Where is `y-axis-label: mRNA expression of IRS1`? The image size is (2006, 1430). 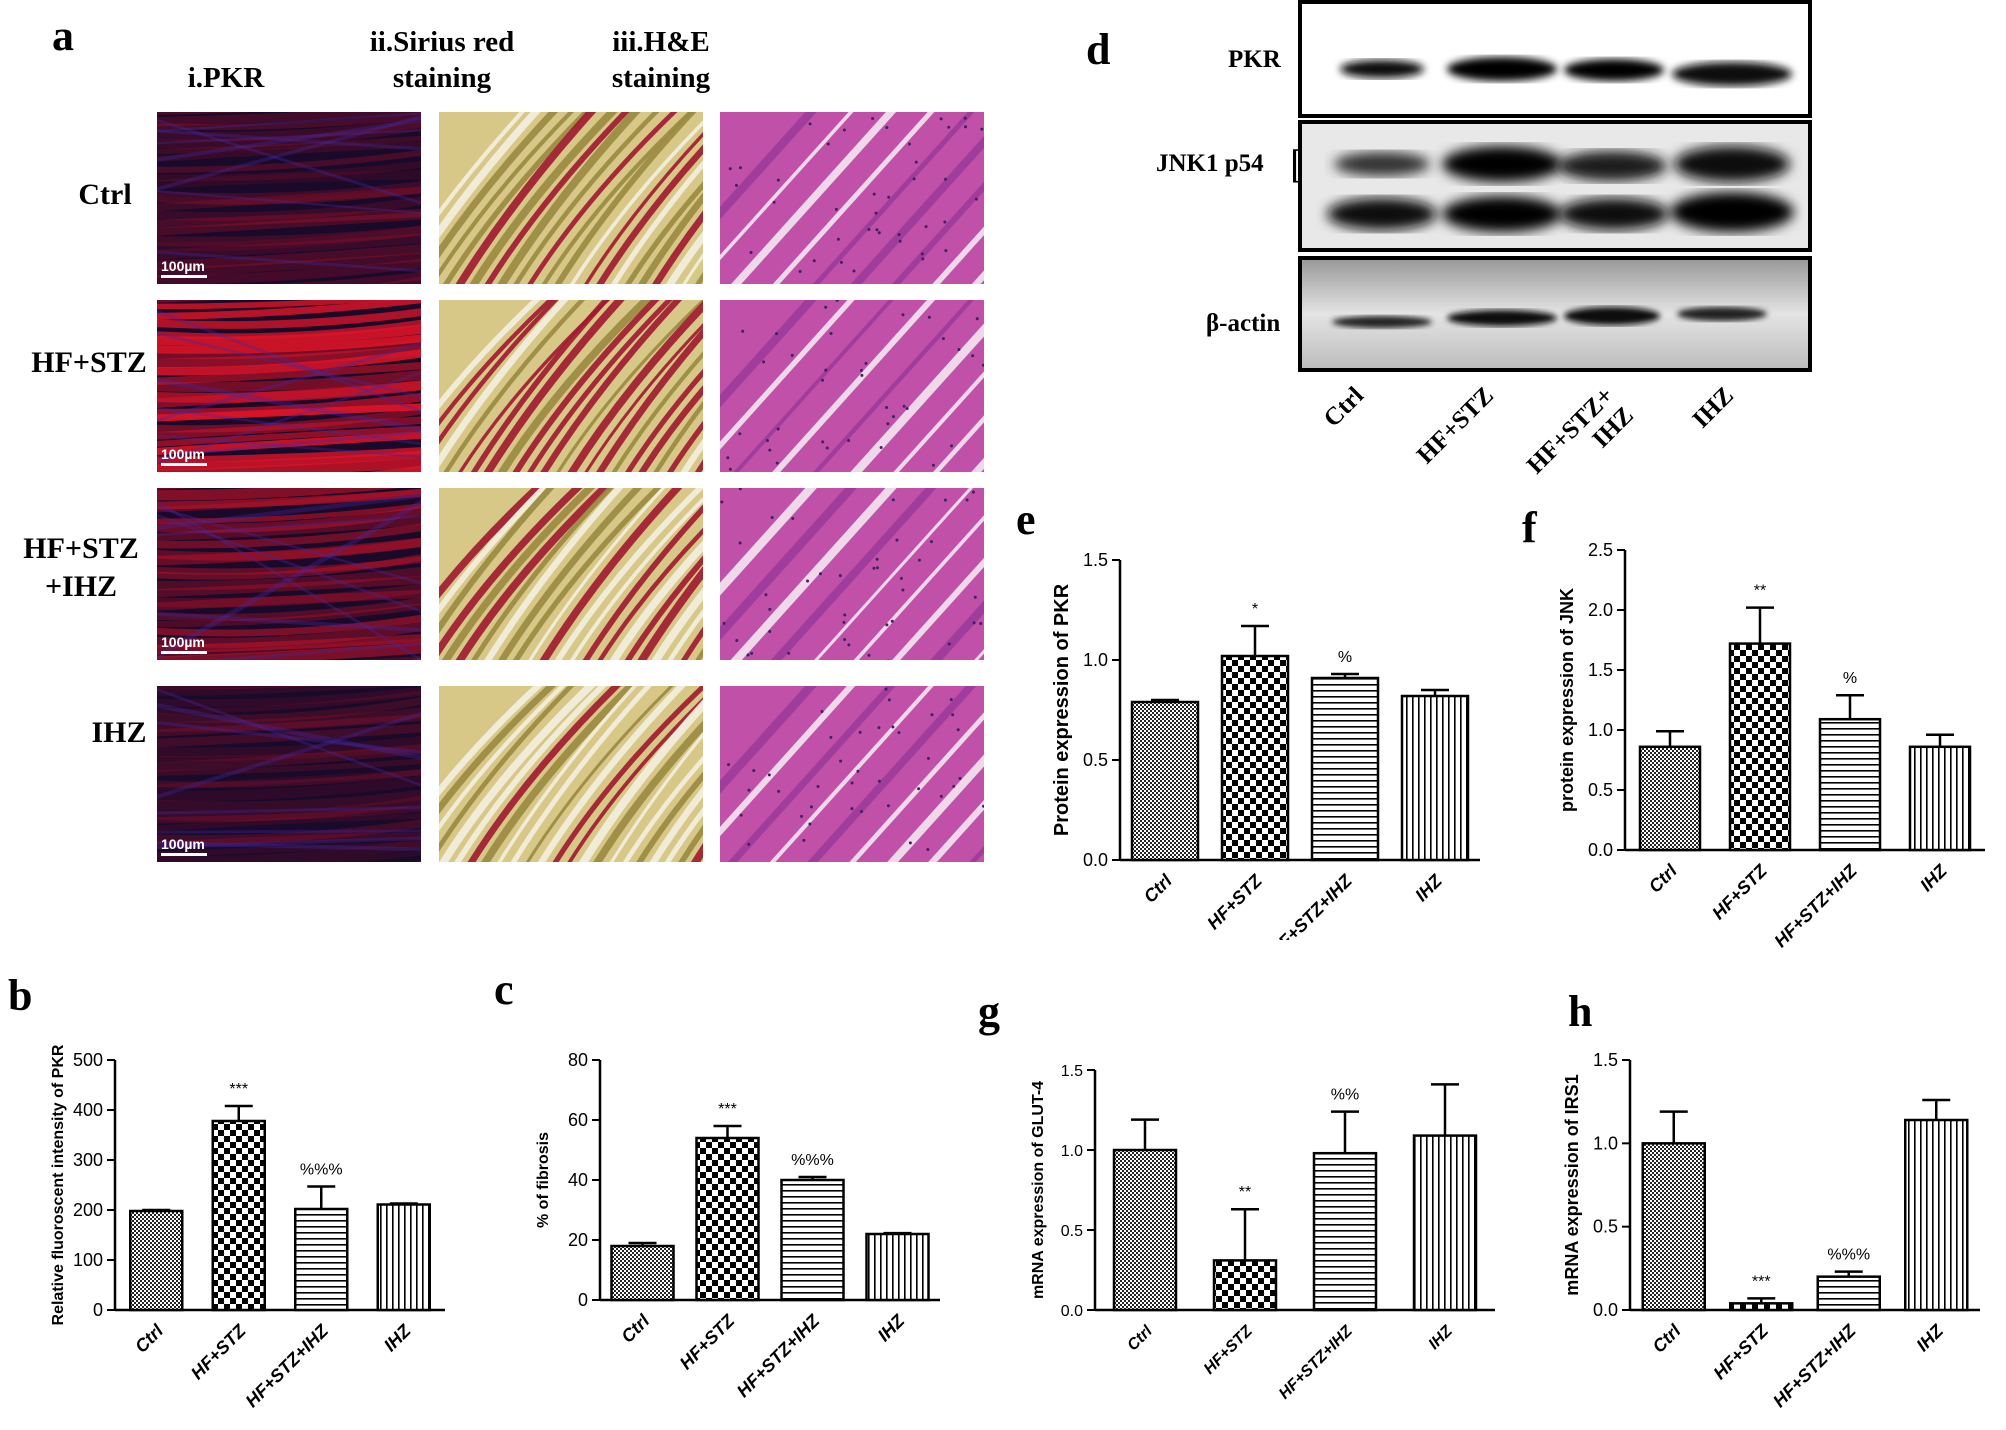 y-axis-label: mRNA expression of IRS1 is located at coordinates (1572, 1184).